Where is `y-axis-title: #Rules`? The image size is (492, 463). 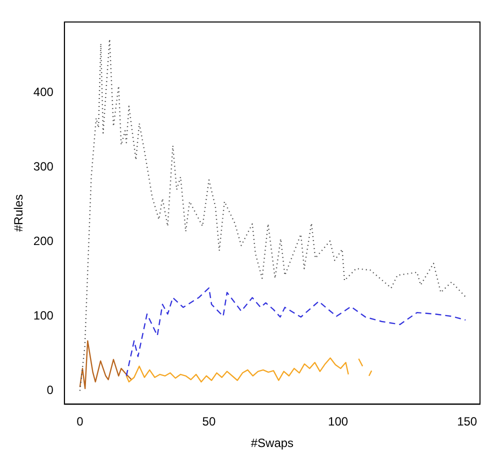
y-axis-title: #Rules is located at coordinates (19, 213).